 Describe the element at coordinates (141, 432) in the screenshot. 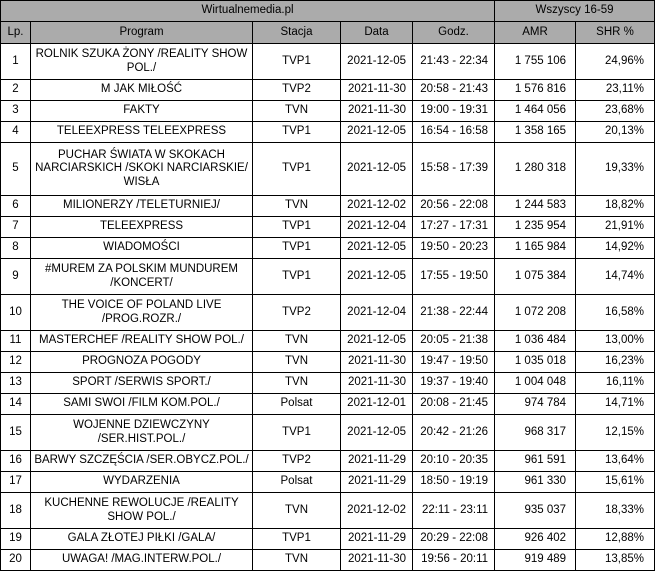

I see `cell-program: WOJENNE DZIEWCZYNY /SER.HIST.POL./` at that location.